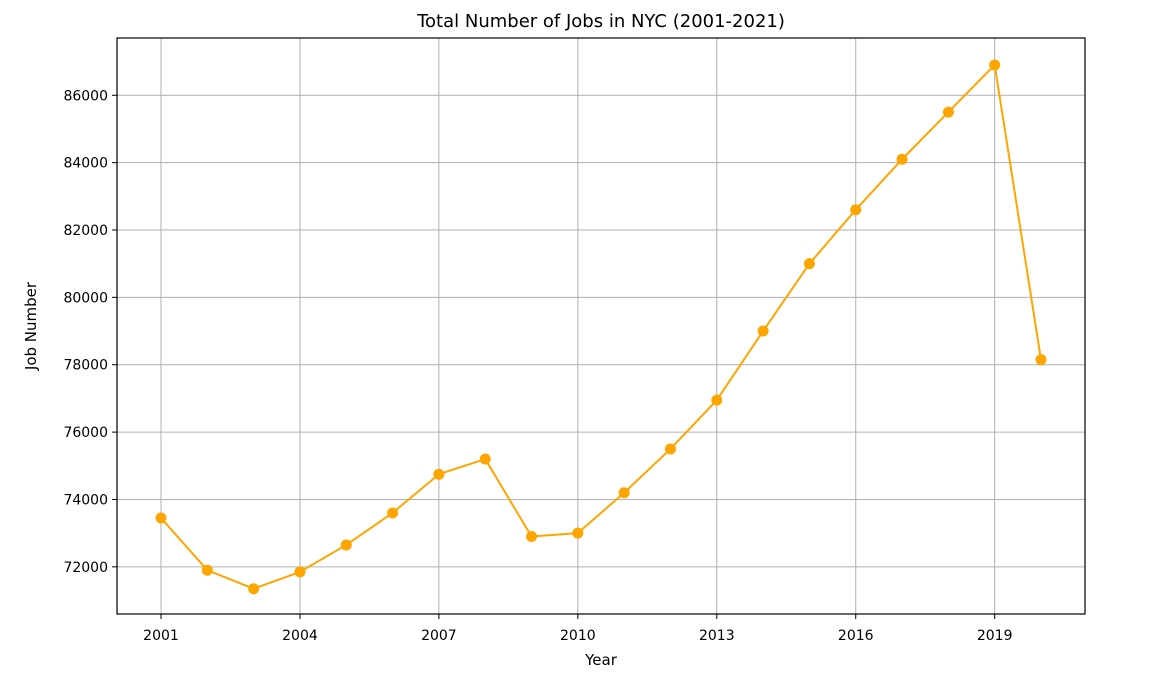  Describe the element at coordinates (85, 96) in the screenshot. I see `y-tick-label: 86000` at that location.